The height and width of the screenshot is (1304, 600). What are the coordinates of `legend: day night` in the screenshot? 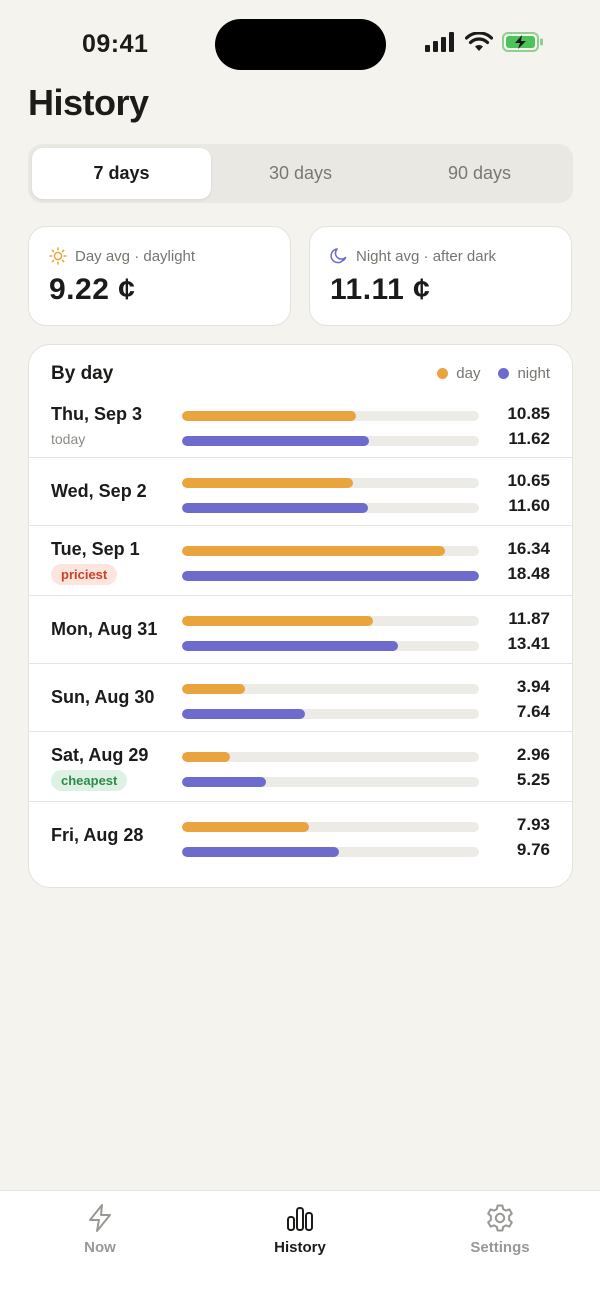 It's located at (493, 373).